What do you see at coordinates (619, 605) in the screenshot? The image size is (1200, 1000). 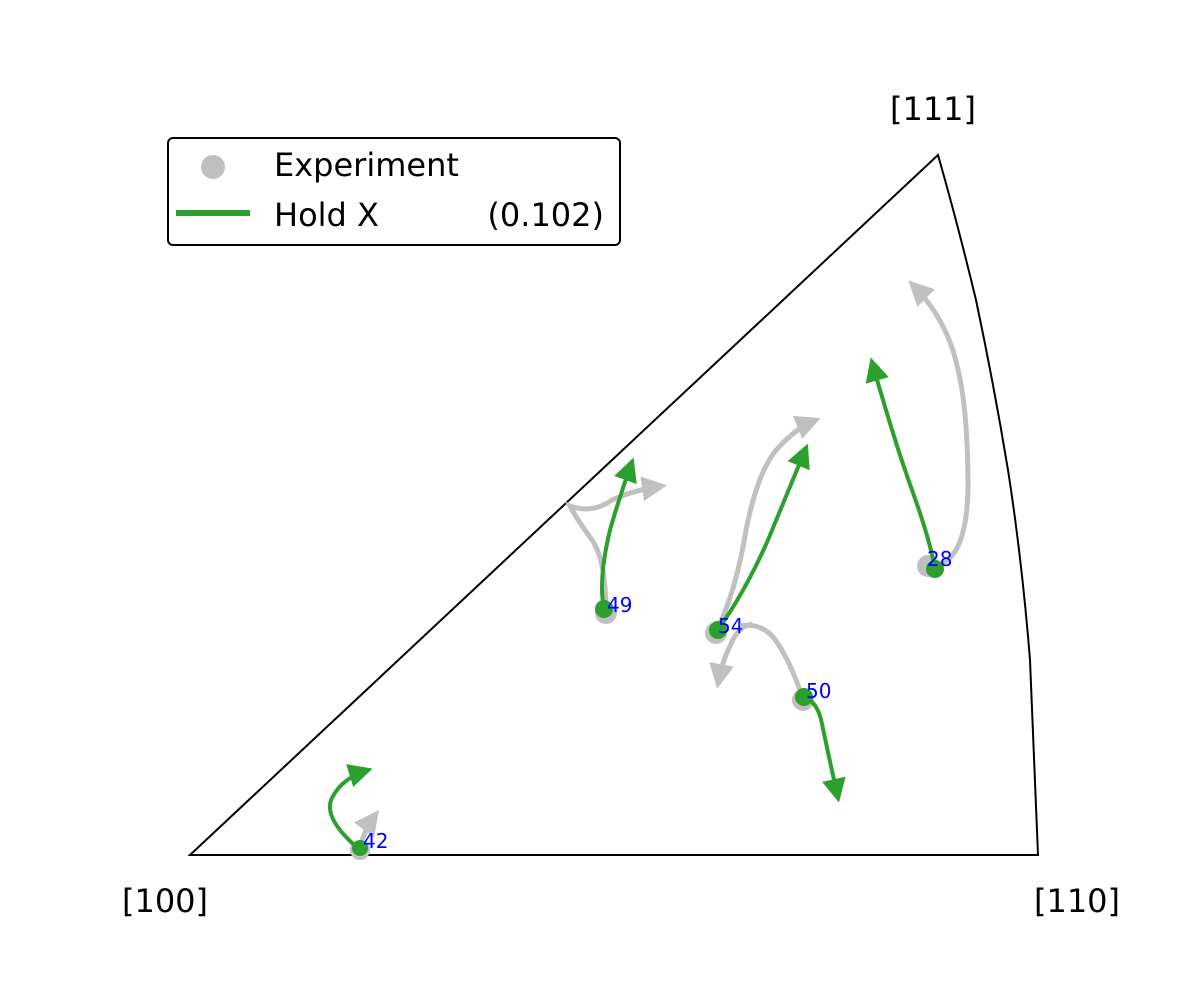 I see `grain-label: 49` at bounding box center [619, 605].